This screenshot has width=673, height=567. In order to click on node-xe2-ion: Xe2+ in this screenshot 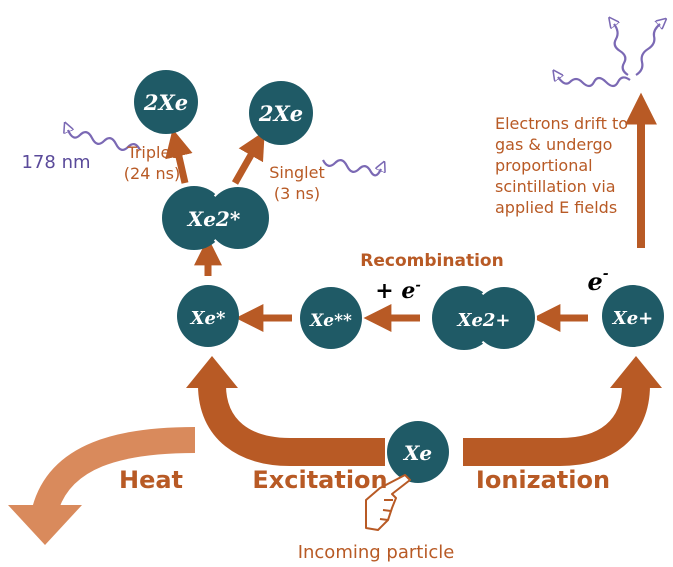, I will do `click(484, 318)`.